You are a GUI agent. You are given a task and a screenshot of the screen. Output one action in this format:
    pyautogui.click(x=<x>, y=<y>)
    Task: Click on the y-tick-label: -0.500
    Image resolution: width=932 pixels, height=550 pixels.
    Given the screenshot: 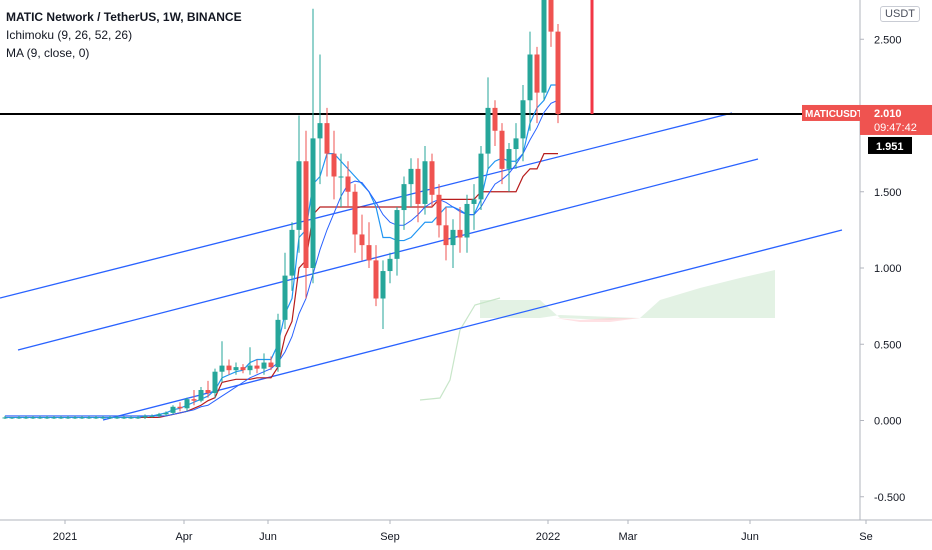 What is the action you would take?
    pyautogui.click(x=889, y=498)
    